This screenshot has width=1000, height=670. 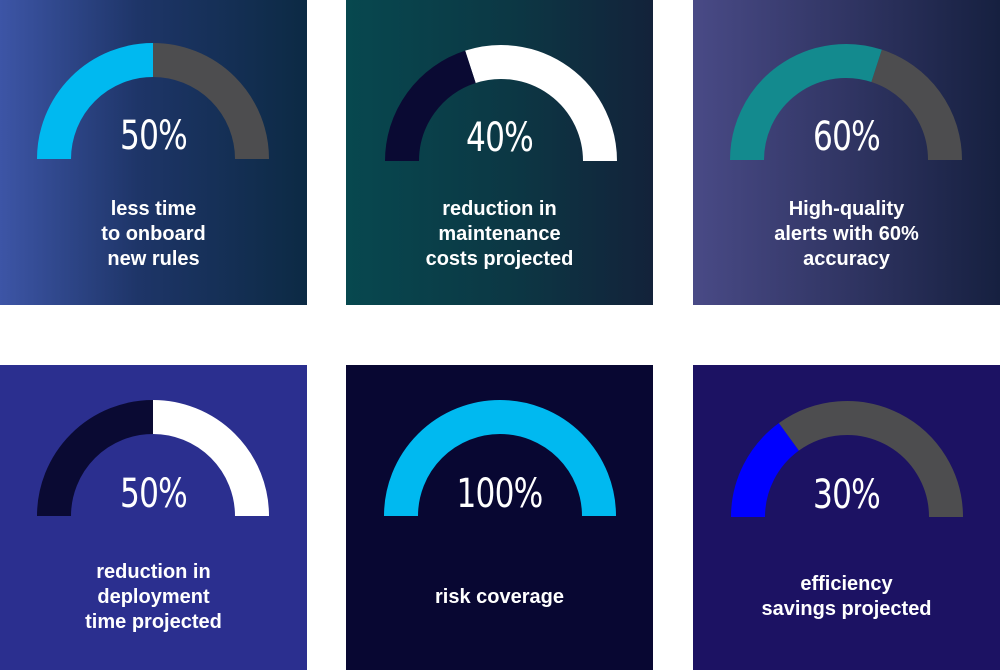 What do you see at coordinates (499, 138) in the screenshot?
I see `percent-value: 40%` at bounding box center [499, 138].